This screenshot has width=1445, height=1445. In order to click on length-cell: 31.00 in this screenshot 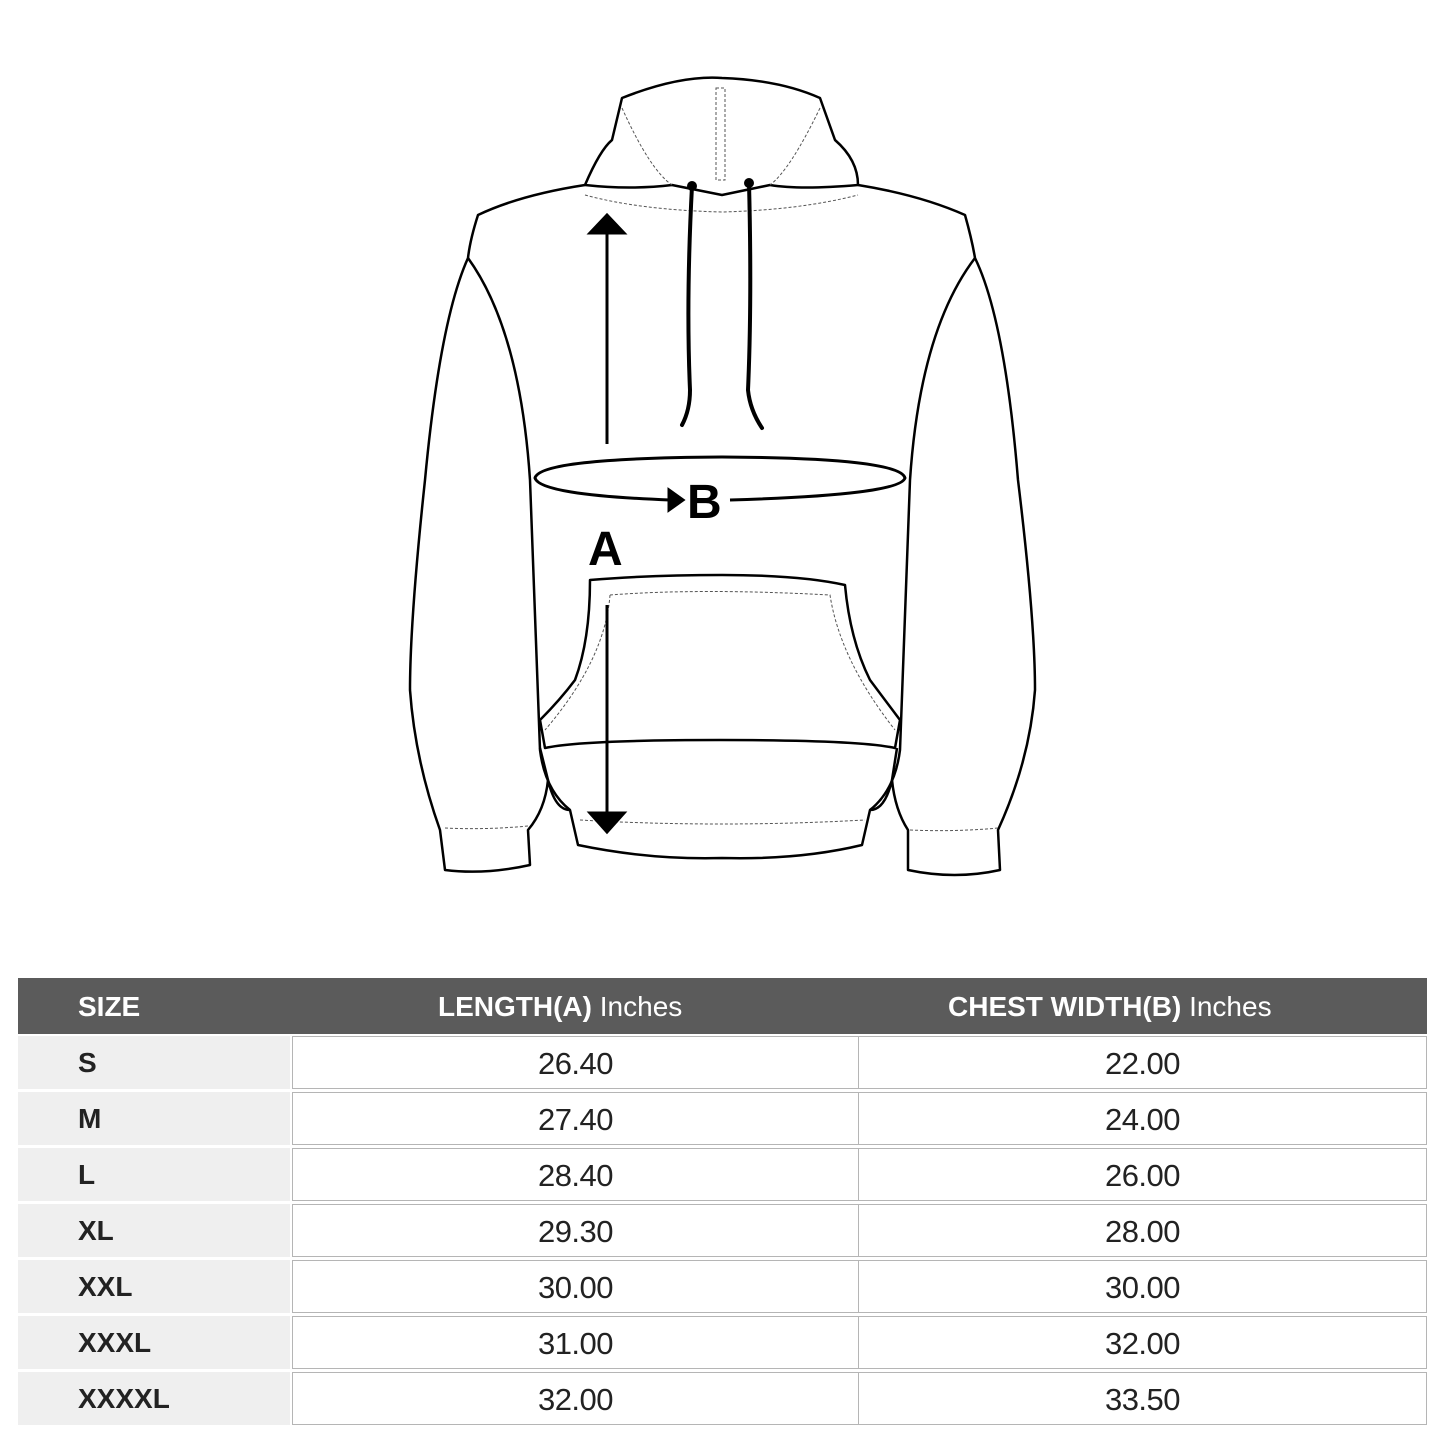, I will do `click(575, 1342)`.